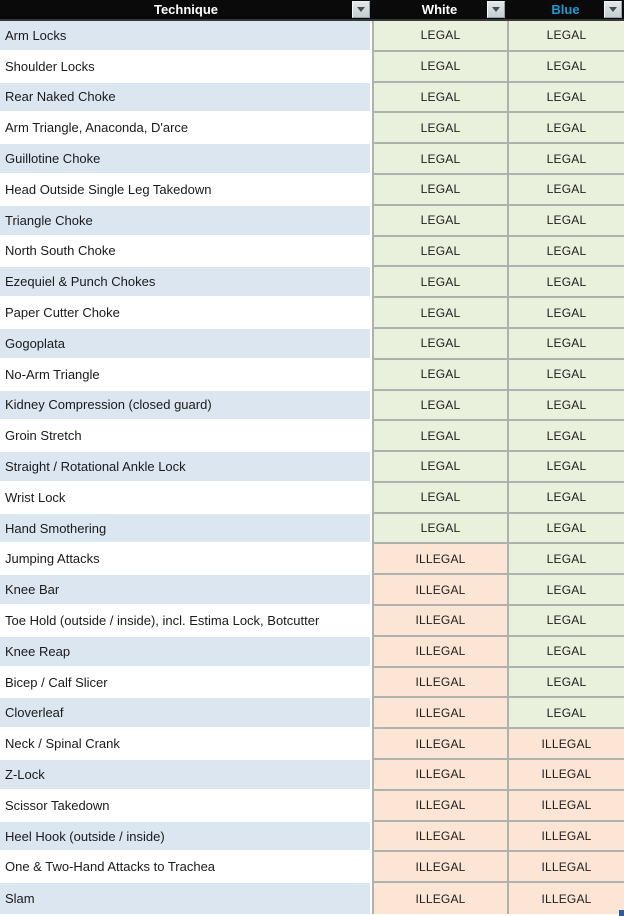  What do you see at coordinates (186, 498) in the screenshot?
I see `technique-cell: Wrist Lock` at bounding box center [186, 498].